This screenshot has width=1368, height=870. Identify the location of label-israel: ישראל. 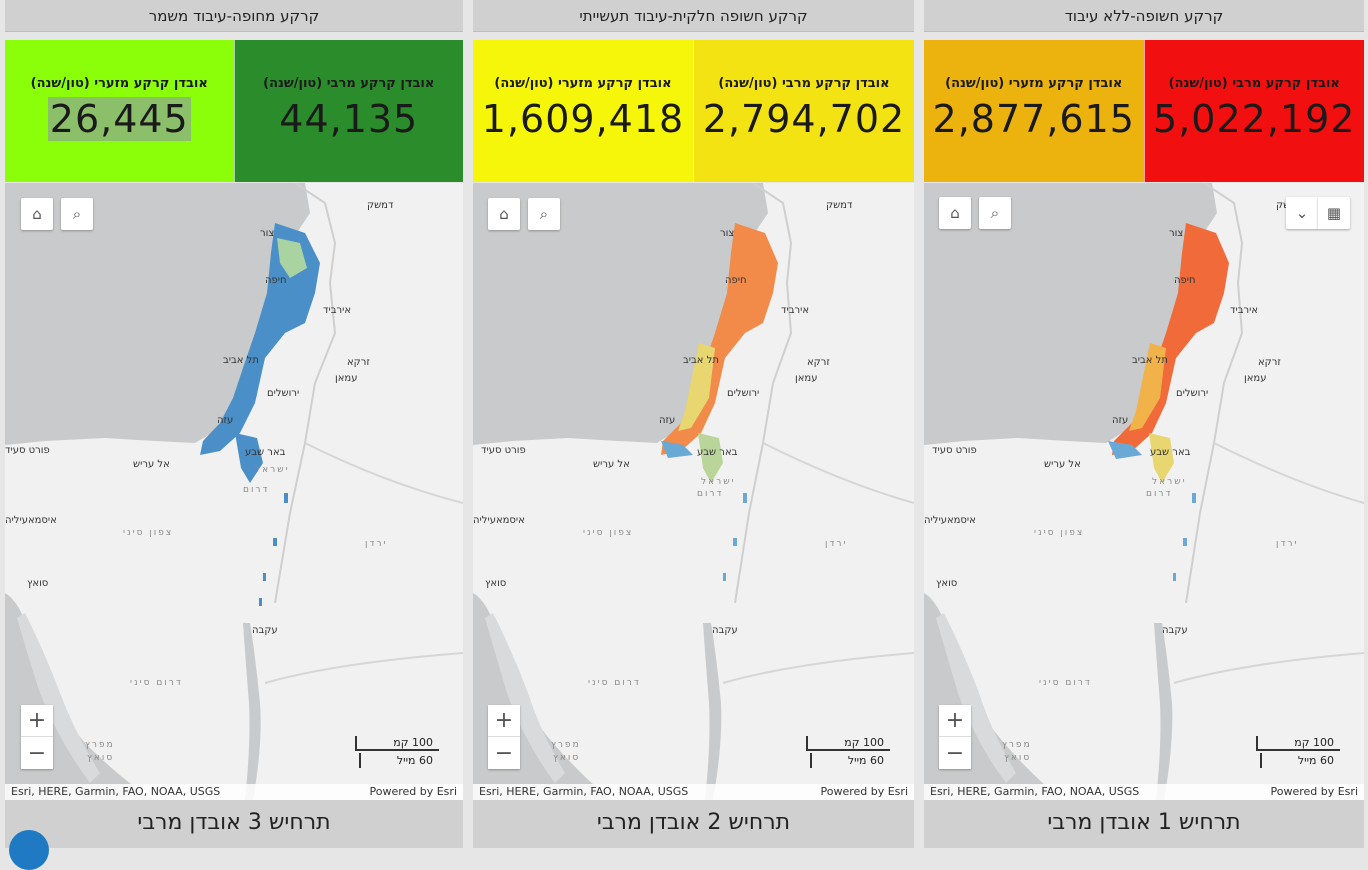
(718, 482).